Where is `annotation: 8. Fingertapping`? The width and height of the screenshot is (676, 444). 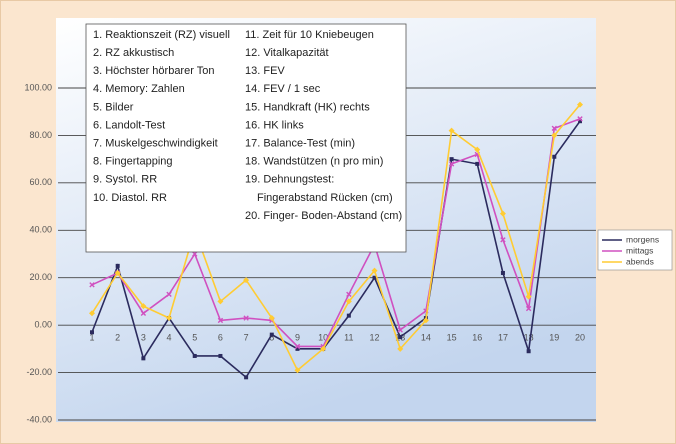 annotation: 8. Fingertapping is located at coordinates (133, 162).